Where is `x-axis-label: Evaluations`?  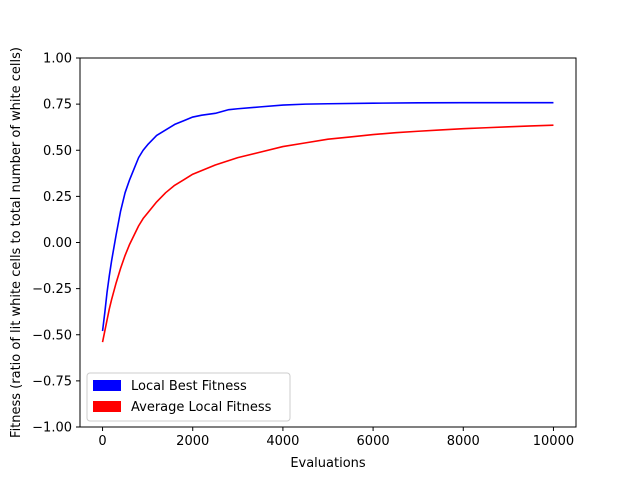
x-axis-label: Evaluations is located at coordinates (328, 463).